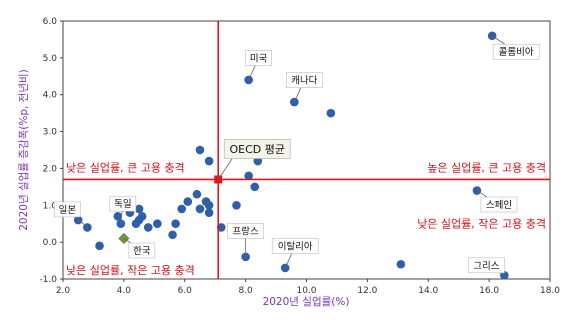 This screenshot has height=320, width=569. Describe the element at coordinates (50, 243) in the screenshot. I see `y-tick-label: 0.0` at that location.